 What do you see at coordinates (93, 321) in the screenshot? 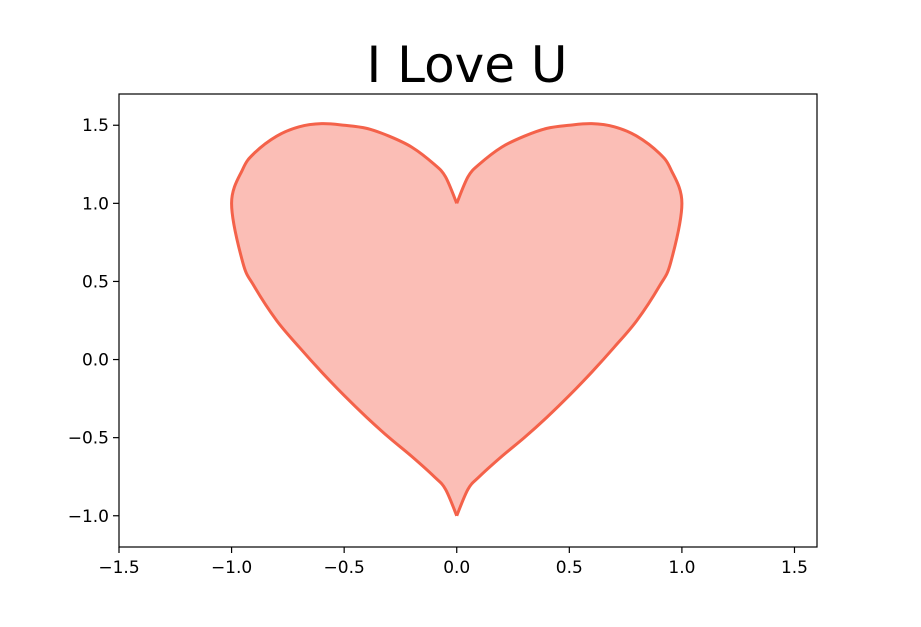
I see `y-axis: −1.0 −0.5 0.0 0.5 1.0 1.5` at bounding box center [93, 321].